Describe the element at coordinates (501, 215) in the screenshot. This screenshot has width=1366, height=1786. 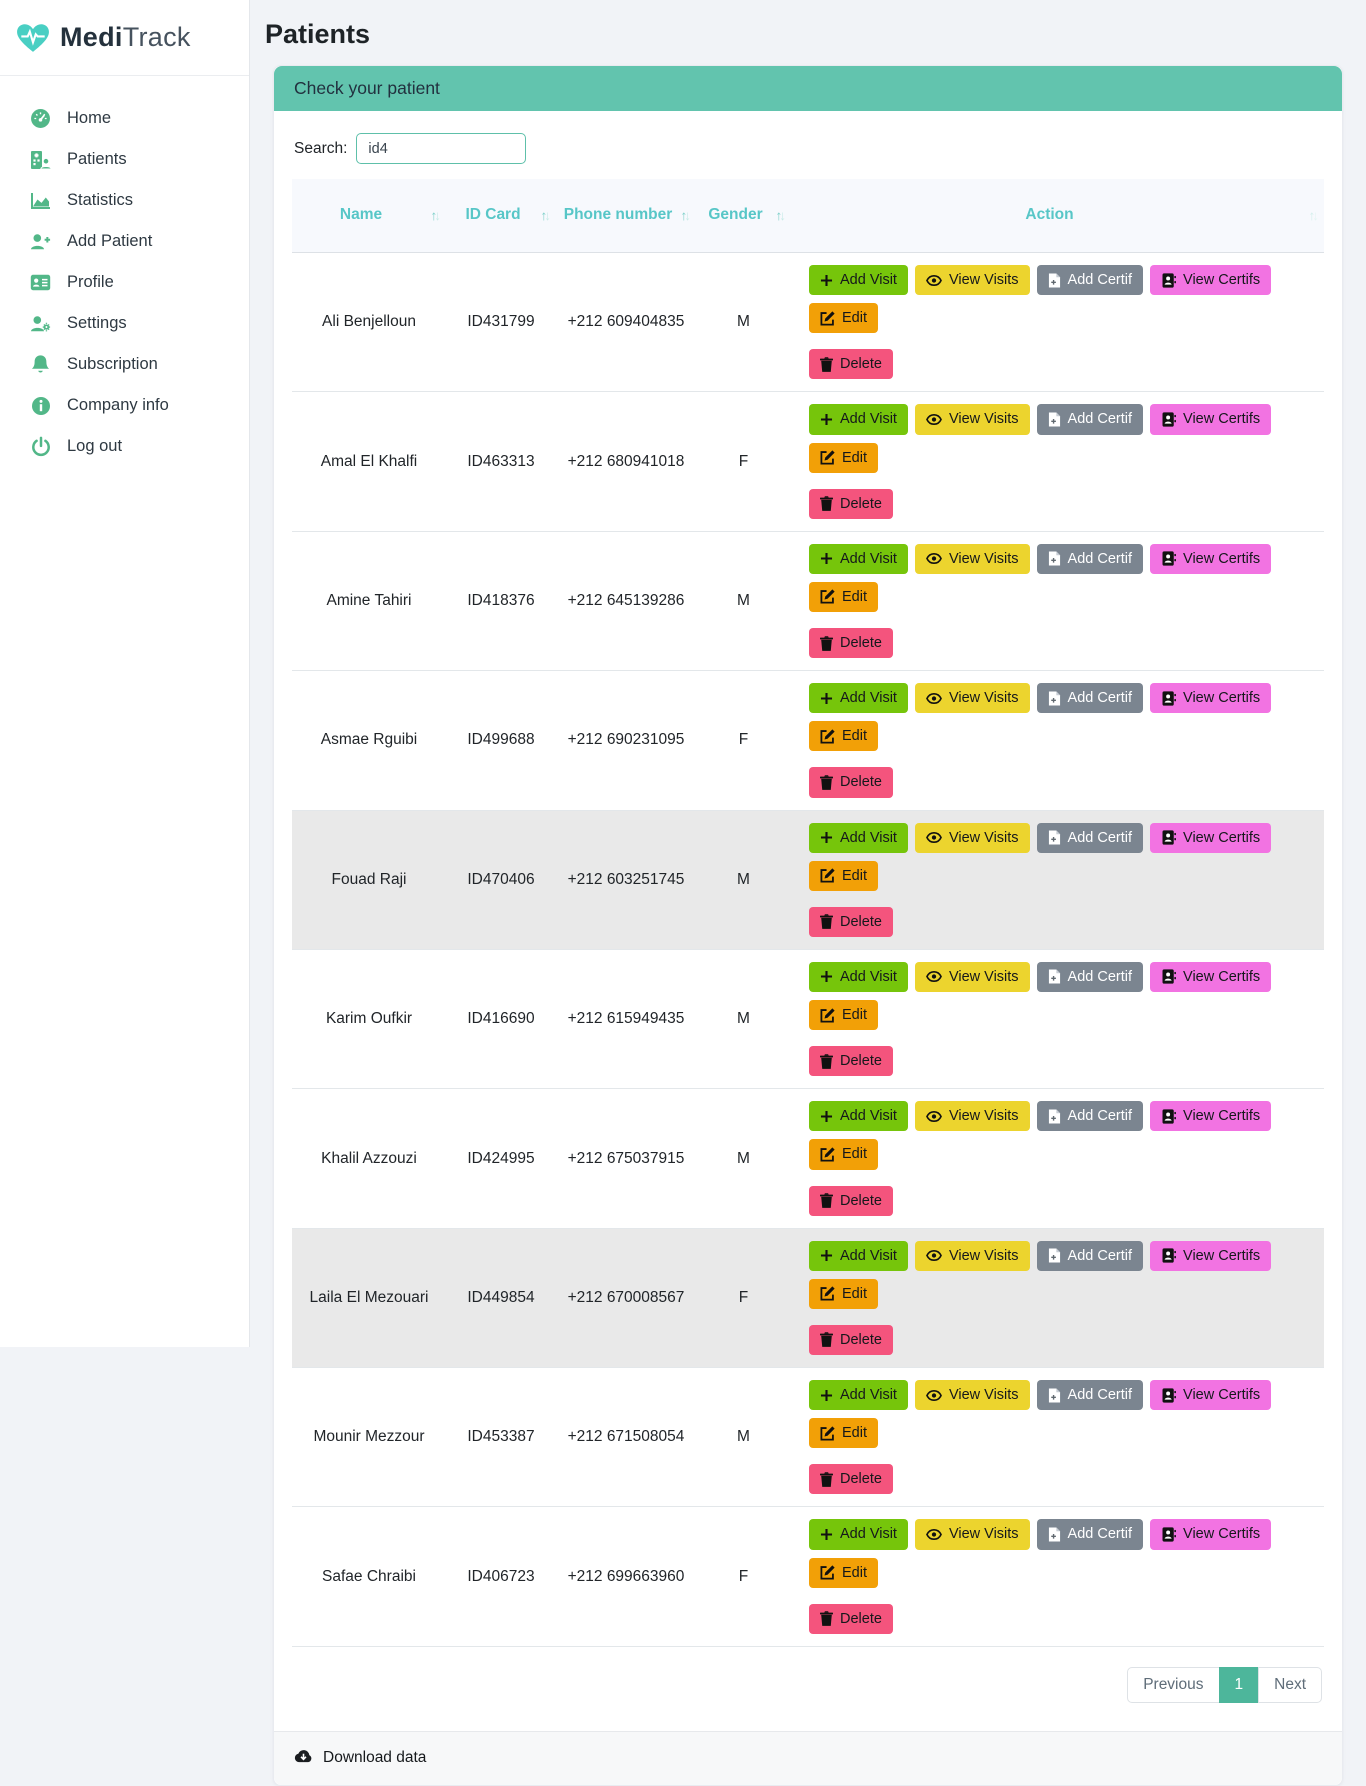
I see `column-header-id-card: ID Card ↑↓` at that location.